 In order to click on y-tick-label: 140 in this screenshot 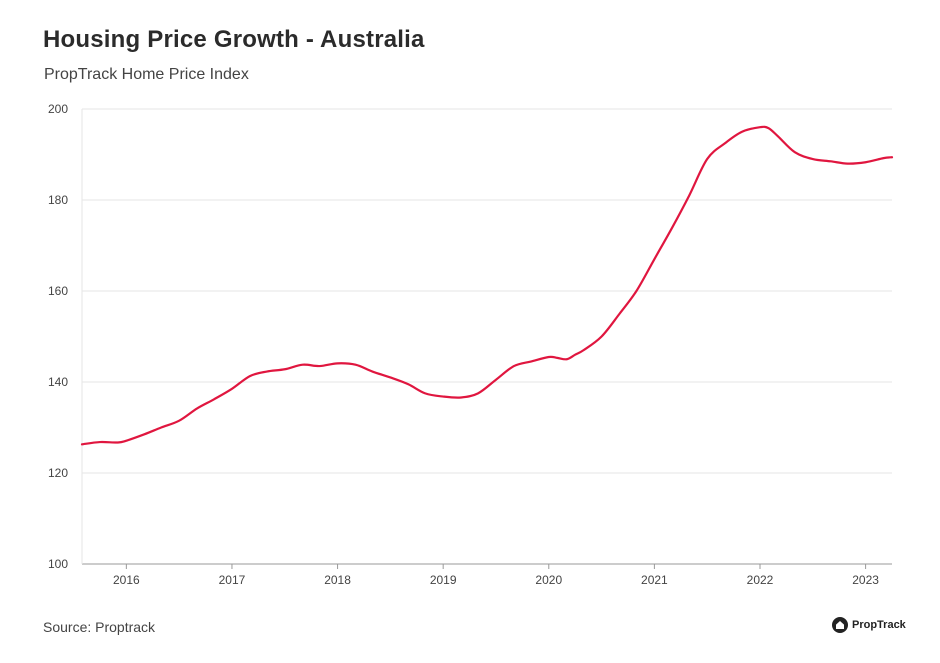, I will do `click(58, 382)`.